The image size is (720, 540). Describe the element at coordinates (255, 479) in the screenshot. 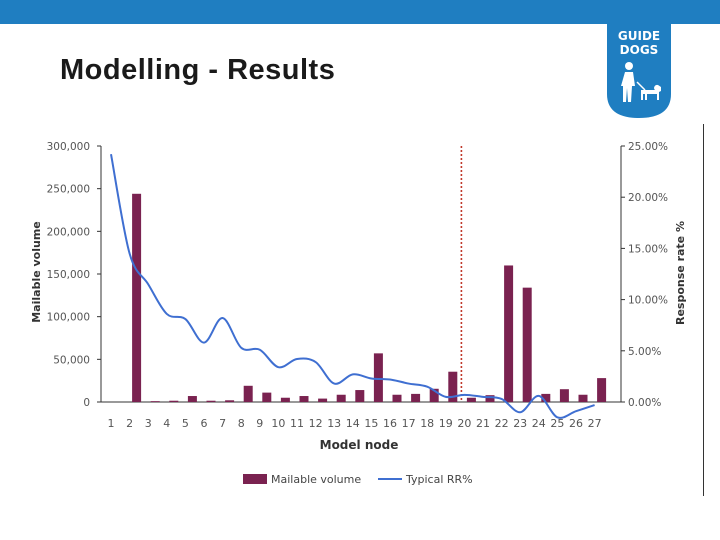

I see `legend-bar-swatch` at that location.